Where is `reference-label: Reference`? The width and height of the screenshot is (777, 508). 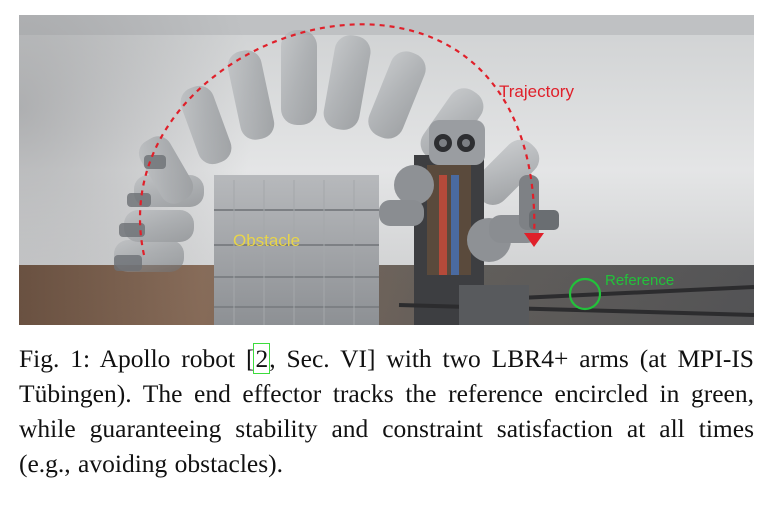
reference-label: Reference is located at coordinates (639, 280).